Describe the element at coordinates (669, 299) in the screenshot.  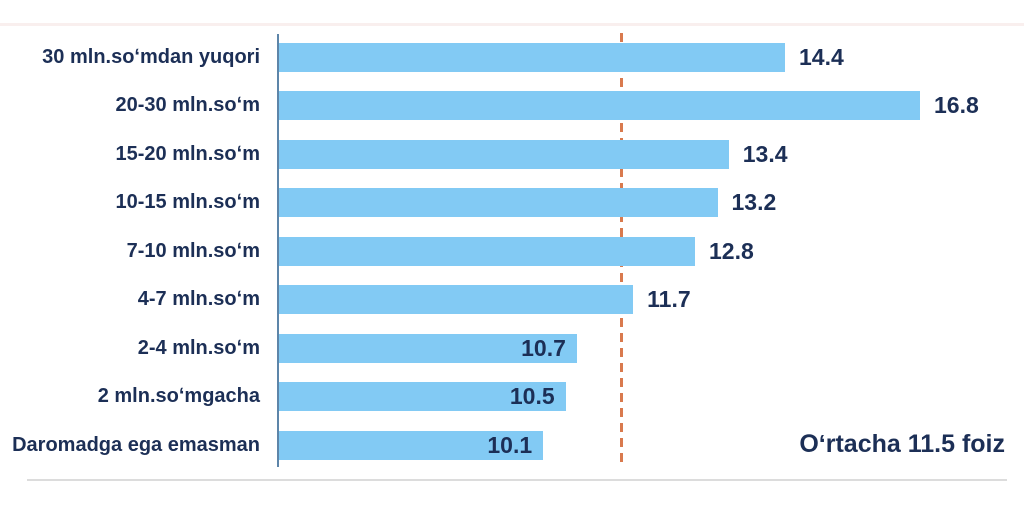
I see `value-label: 11.7` at that location.